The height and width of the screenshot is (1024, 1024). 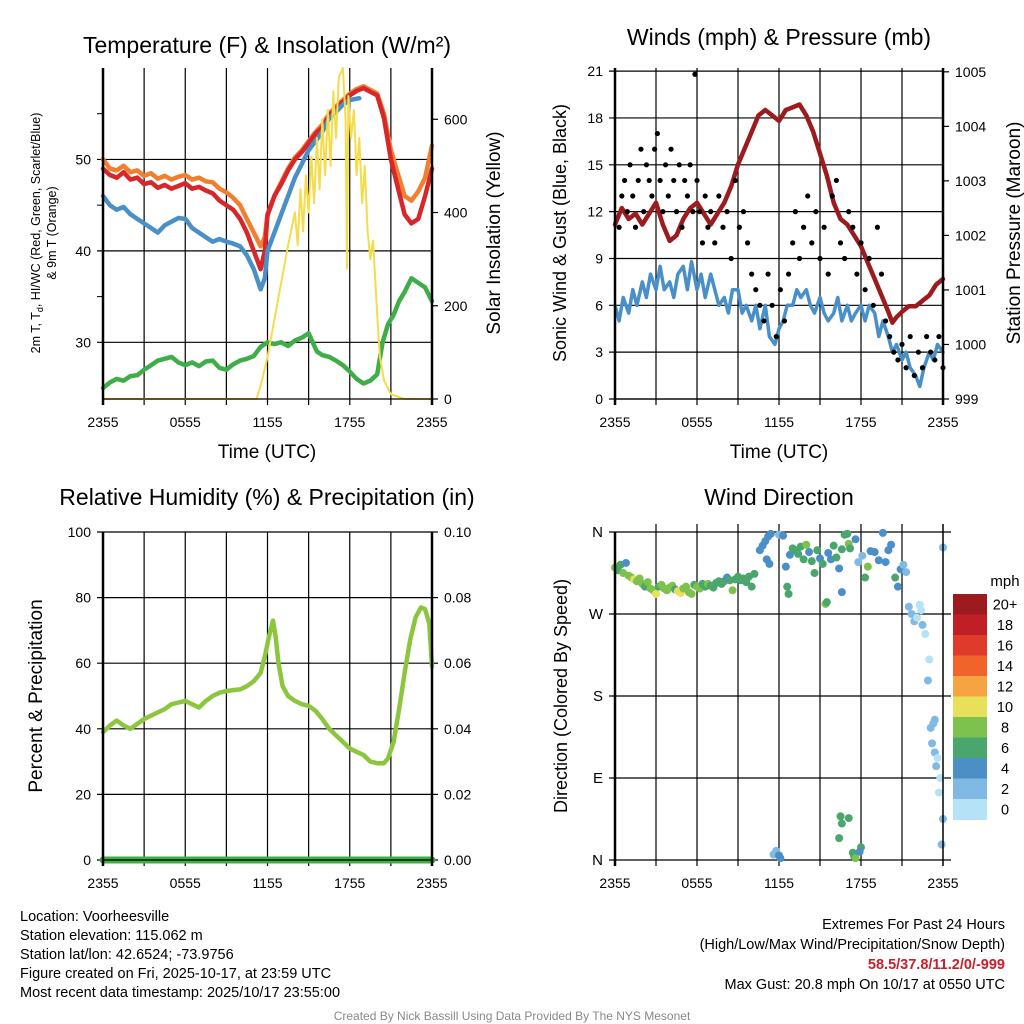 What do you see at coordinates (597, 860) in the screenshot?
I see `y-tick-label: N` at bounding box center [597, 860].